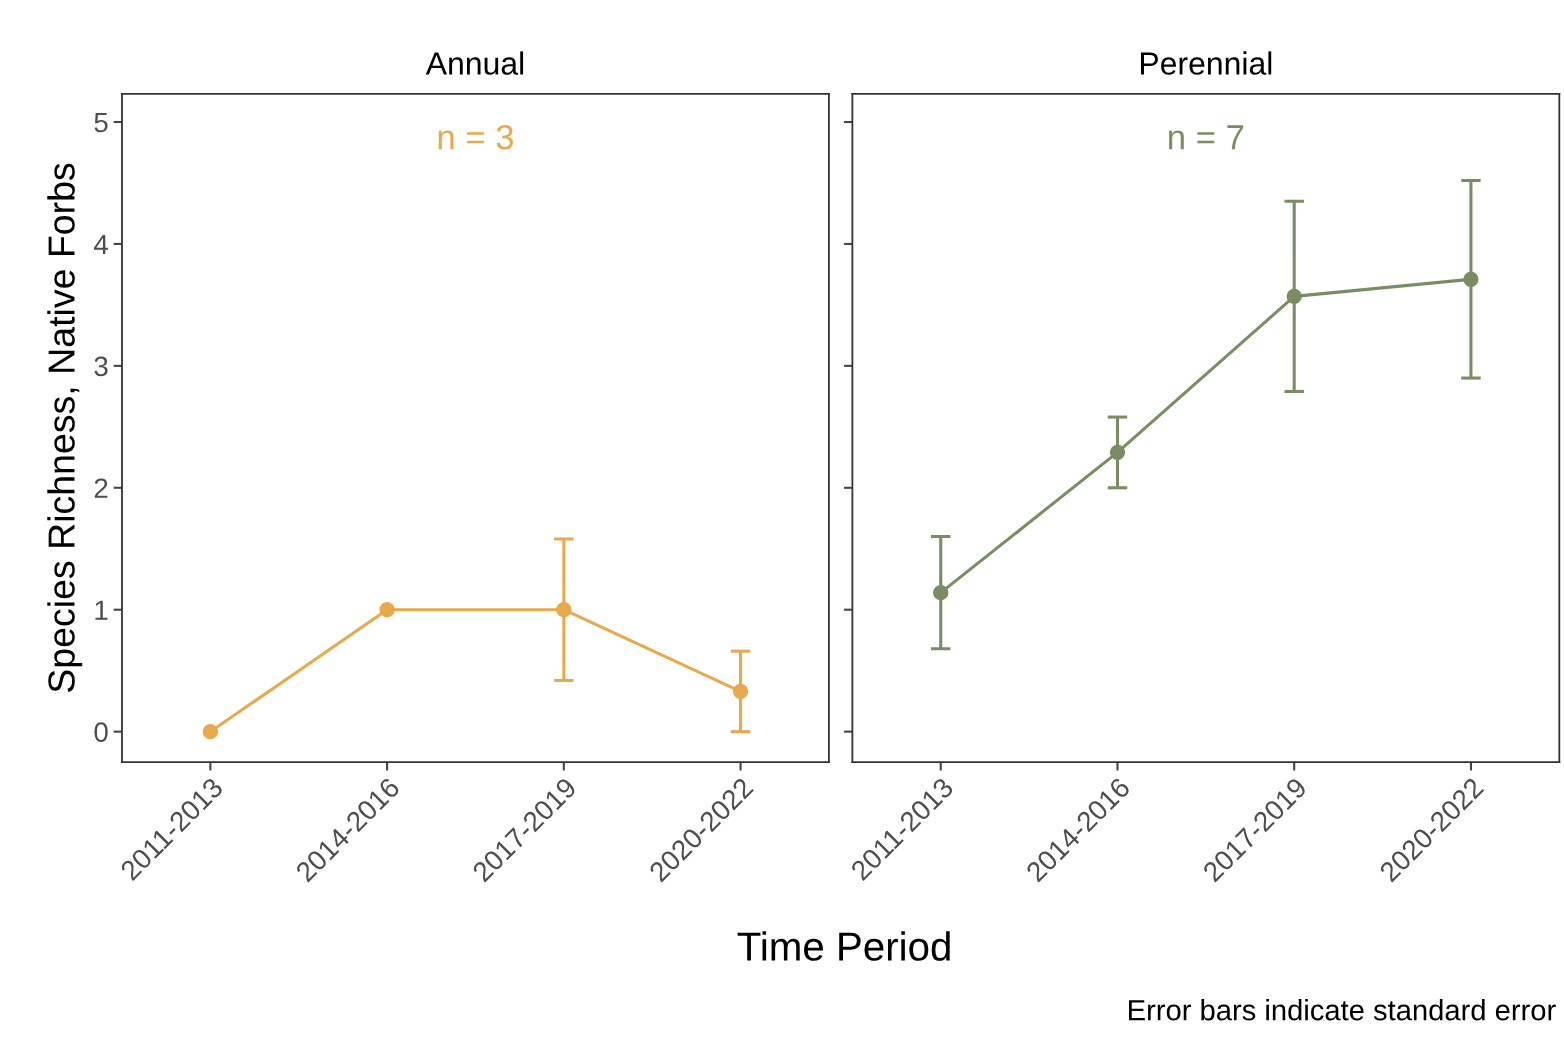  Describe the element at coordinates (65, 428) in the screenshot. I see `y-axis-title: Species Richness, Native Forbs` at that location.